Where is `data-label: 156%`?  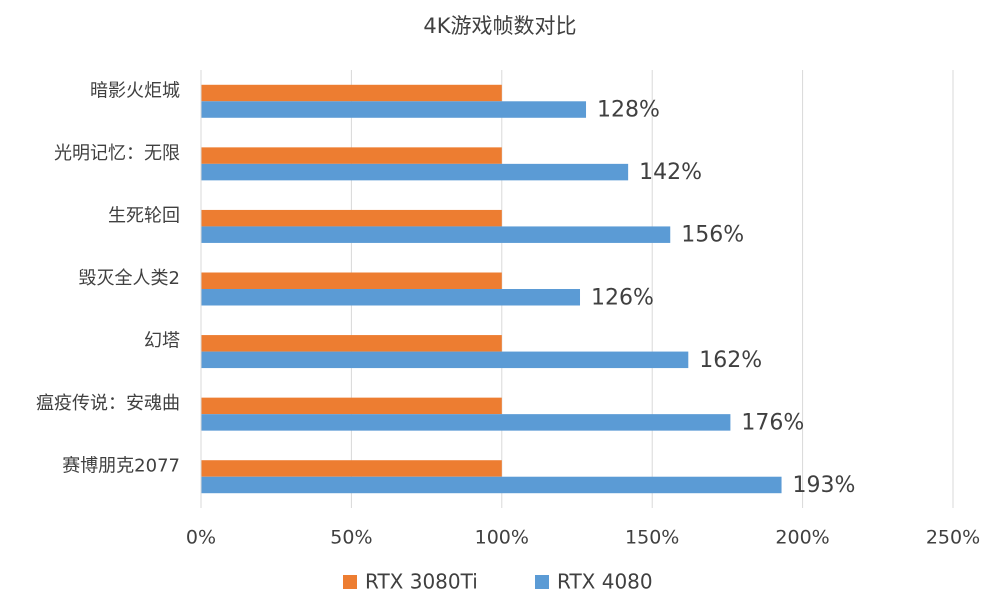
data-label: 156% is located at coordinates (712, 235).